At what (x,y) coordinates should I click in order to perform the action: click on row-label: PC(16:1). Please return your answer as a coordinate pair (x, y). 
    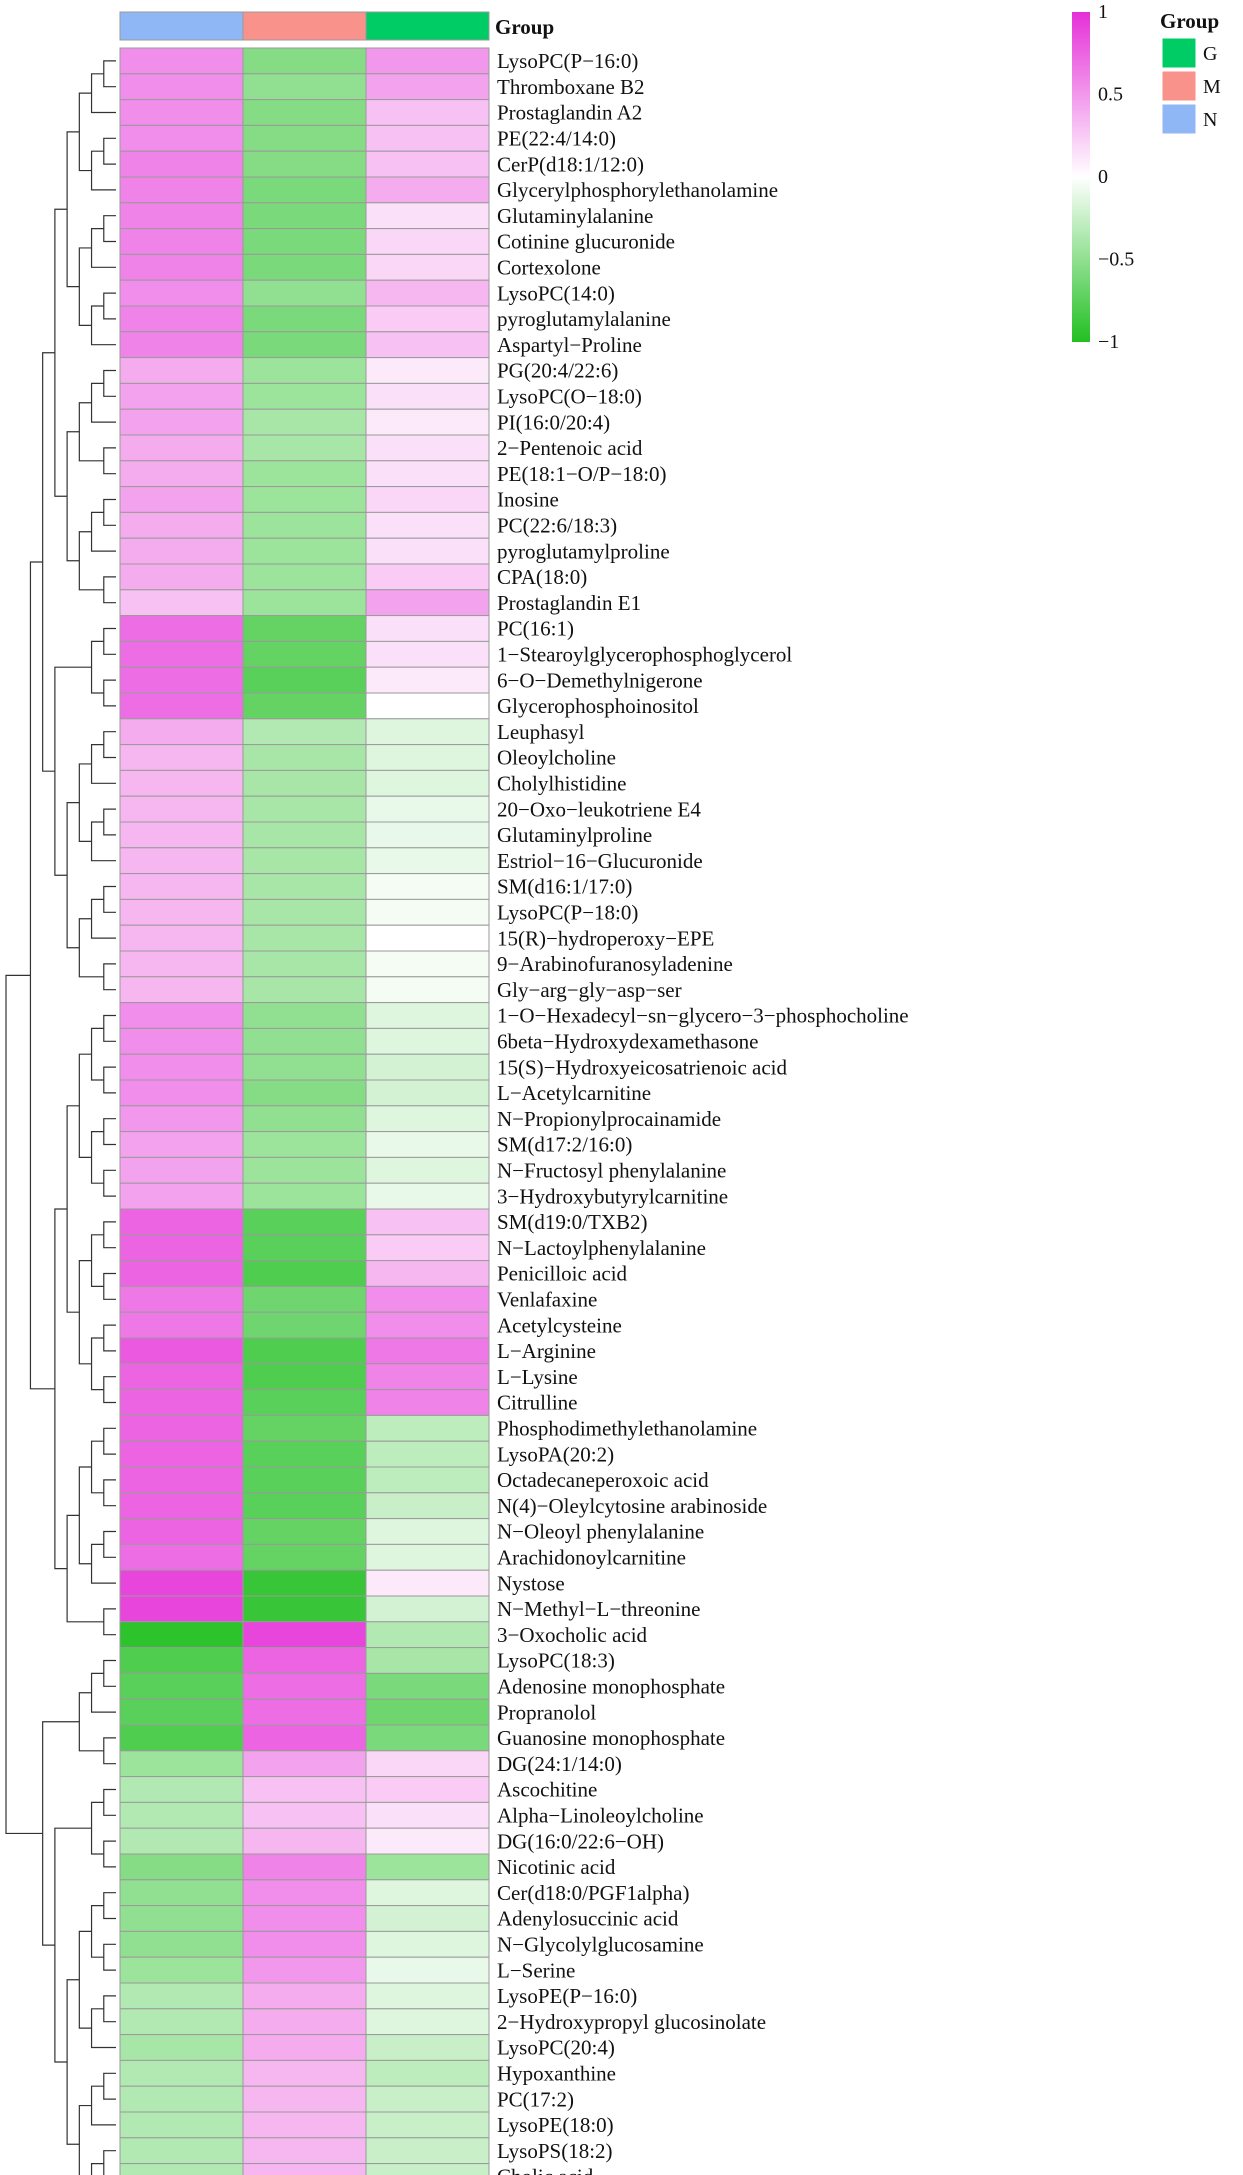
    Looking at the image, I should click on (535, 629).